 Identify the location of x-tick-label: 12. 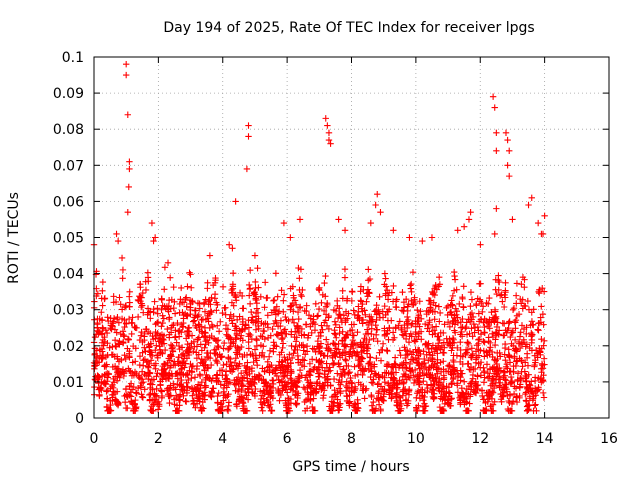
(480, 439).